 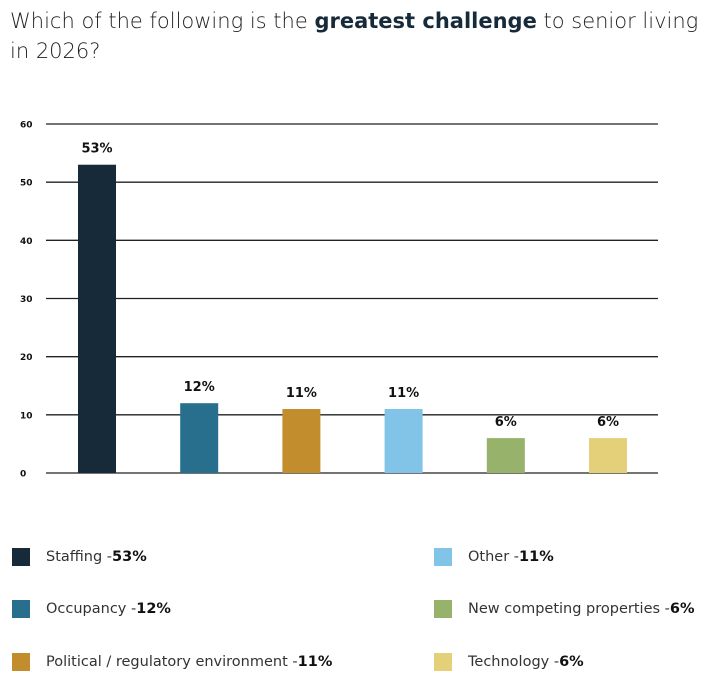 What do you see at coordinates (26, 300) in the screenshot?
I see `y-tick-label: 30` at bounding box center [26, 300].